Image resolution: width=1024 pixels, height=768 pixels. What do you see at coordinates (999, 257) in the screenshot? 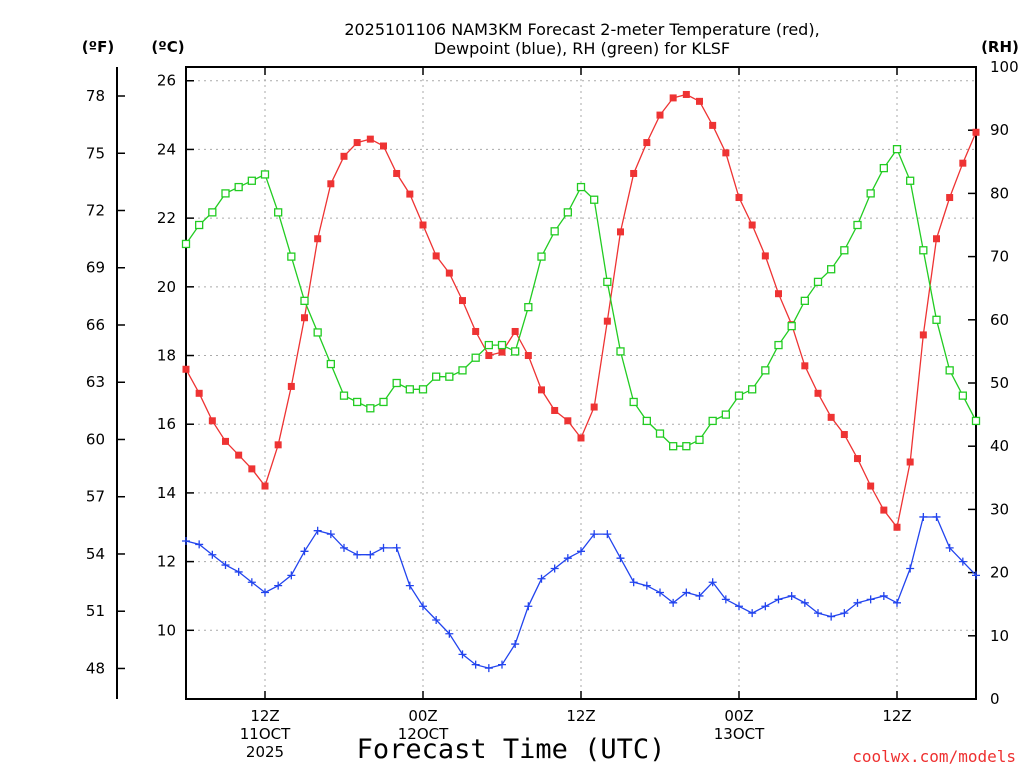
I see `rh-tick-label: 70` at bounding box center [999, 257].